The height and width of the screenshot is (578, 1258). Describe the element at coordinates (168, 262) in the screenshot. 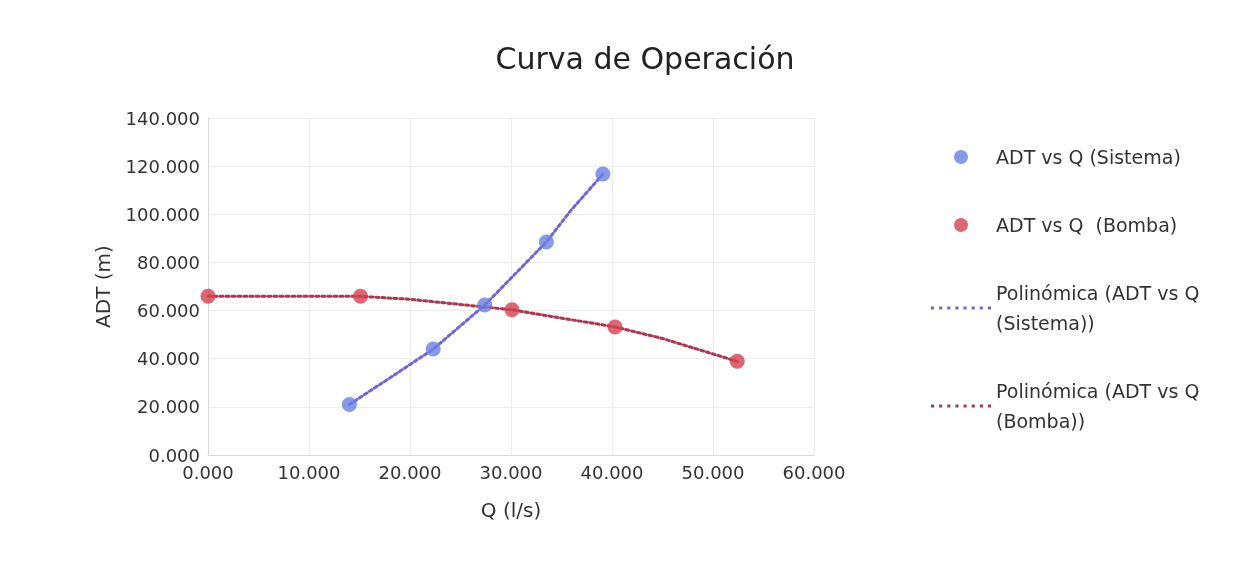

I see `y-tick-label: 80.000` at that location.